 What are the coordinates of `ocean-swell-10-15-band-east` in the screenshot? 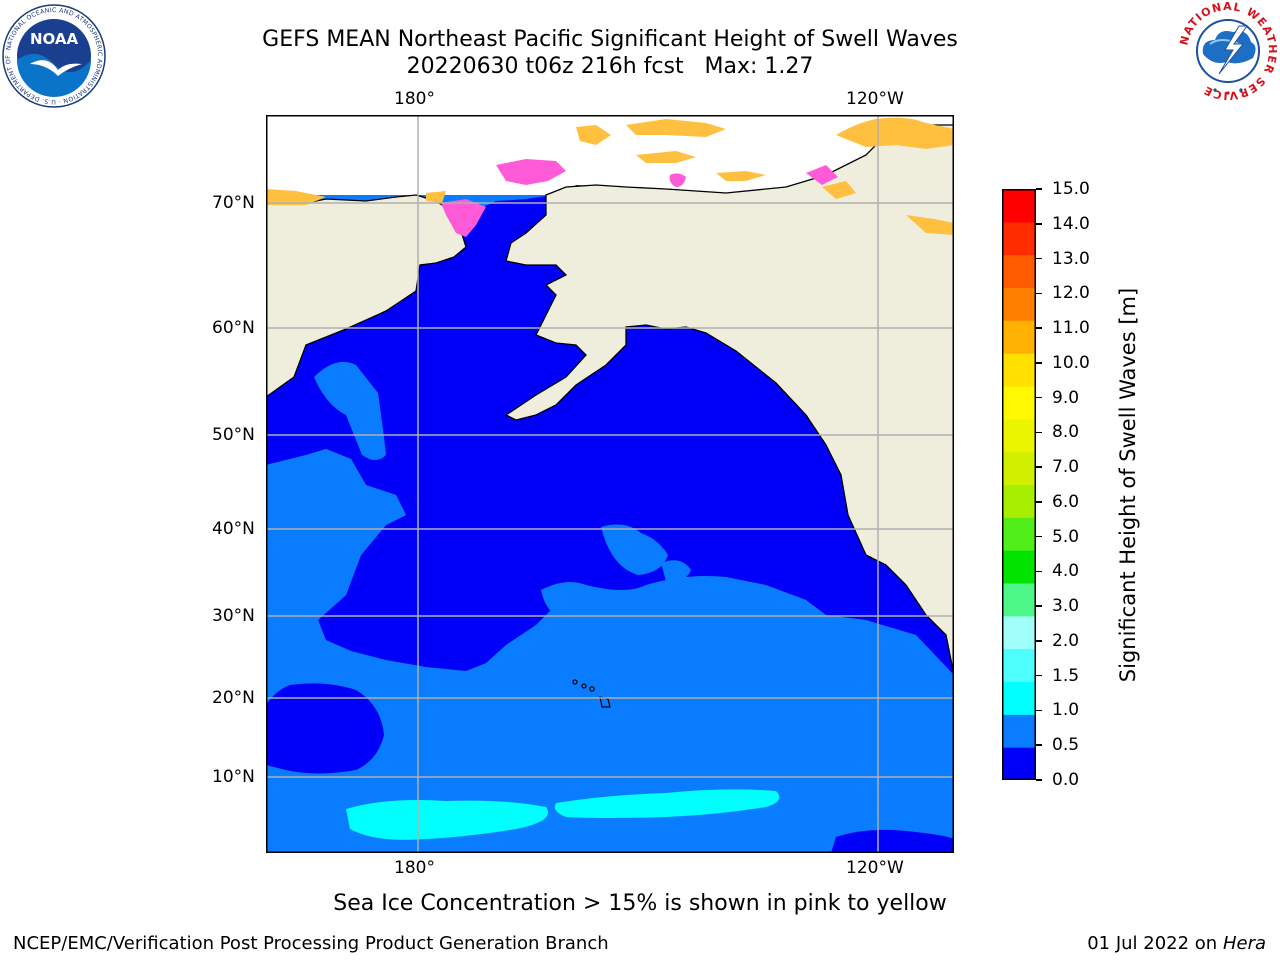 It's located at (667, 803).